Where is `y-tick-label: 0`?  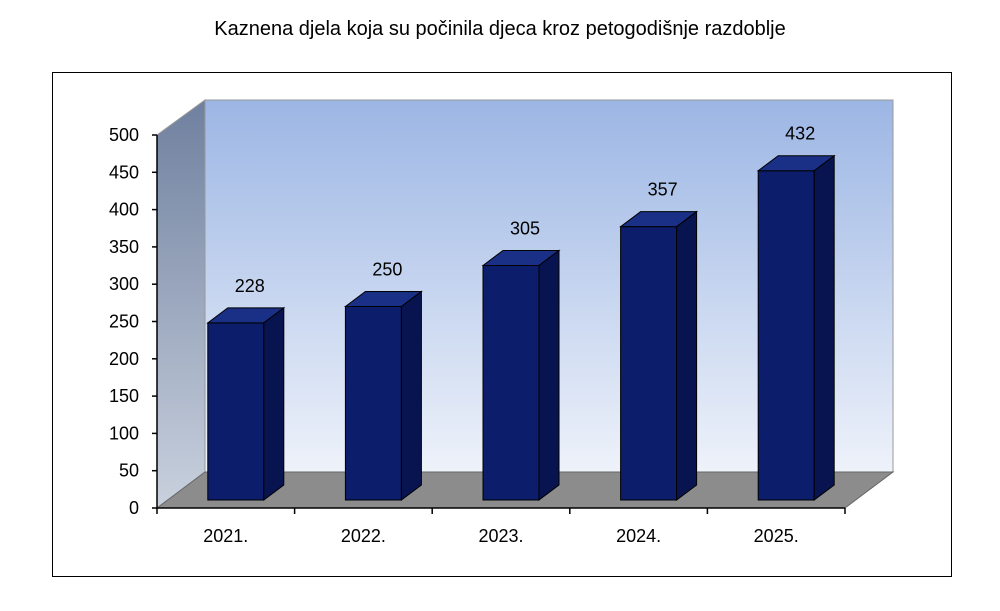 y-tick-label: 0 is located at coordinates (134, 508).